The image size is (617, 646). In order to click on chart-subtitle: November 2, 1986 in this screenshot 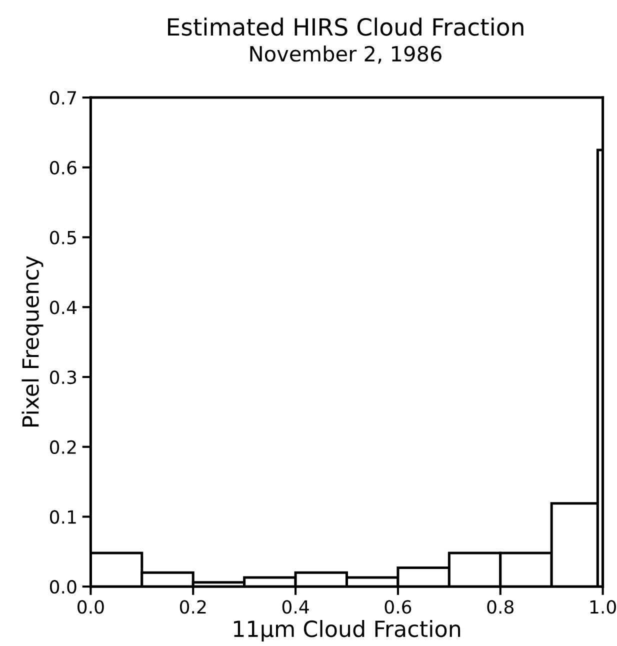, I will do `click(346, 55)`.